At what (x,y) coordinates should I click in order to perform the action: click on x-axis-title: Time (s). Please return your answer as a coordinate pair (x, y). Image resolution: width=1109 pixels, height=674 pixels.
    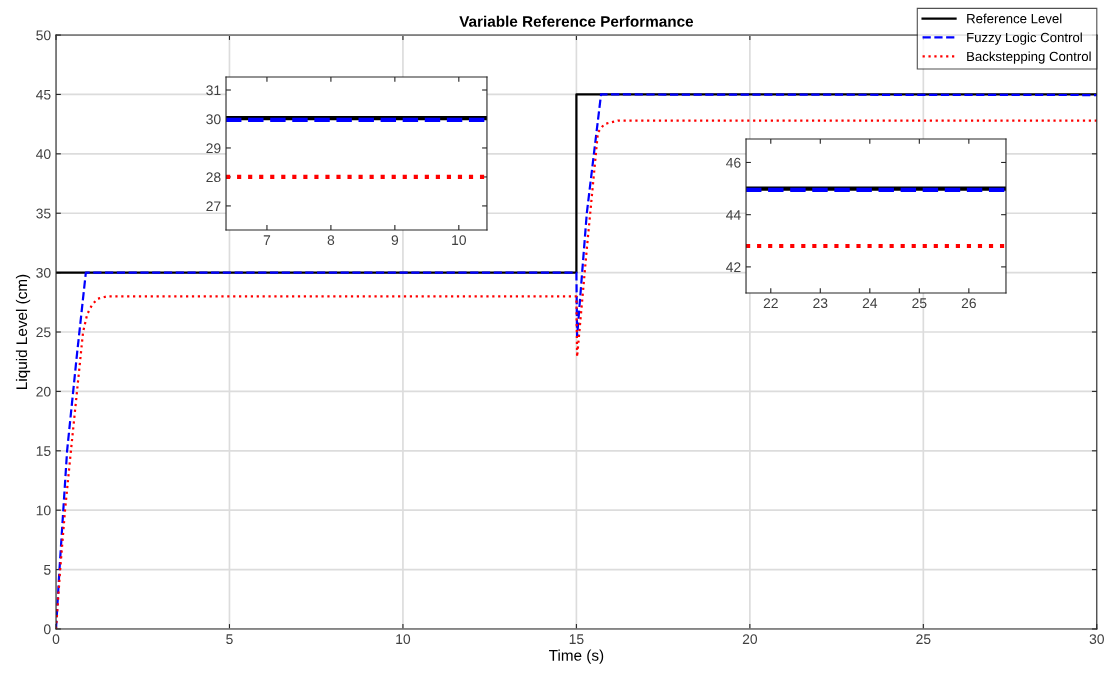
    Looking at the image, I should click on (576, 656).